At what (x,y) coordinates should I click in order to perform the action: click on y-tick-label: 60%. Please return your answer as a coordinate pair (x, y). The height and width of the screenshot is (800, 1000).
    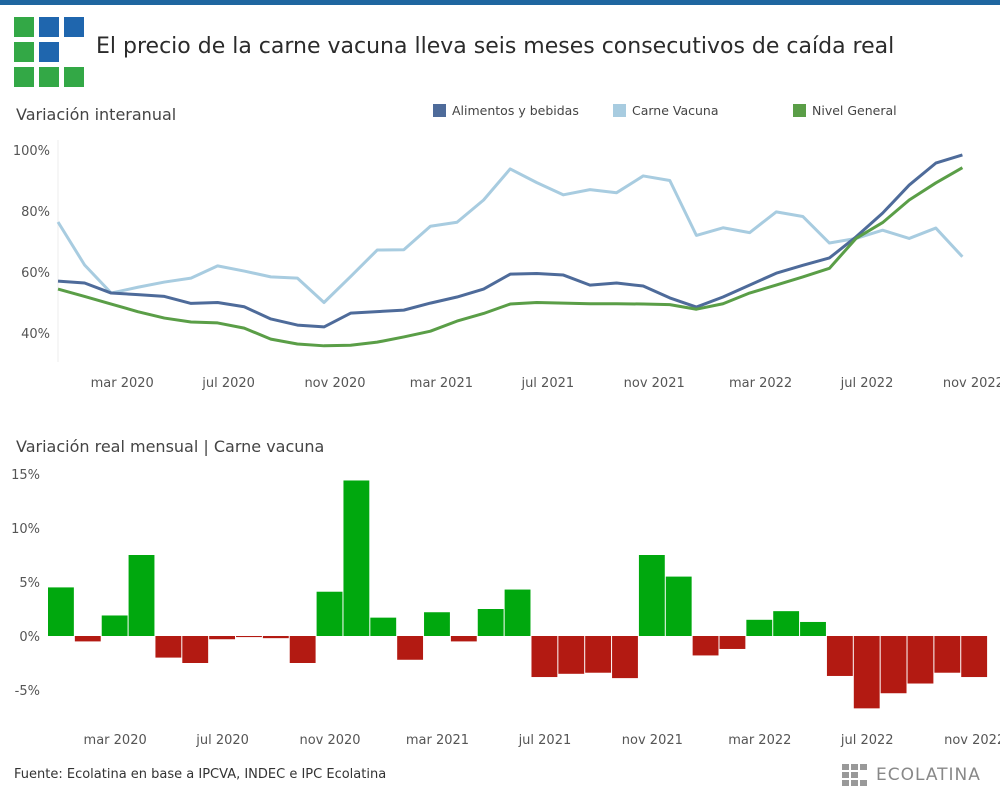
    Looking at the image, I should click on (35, 273).